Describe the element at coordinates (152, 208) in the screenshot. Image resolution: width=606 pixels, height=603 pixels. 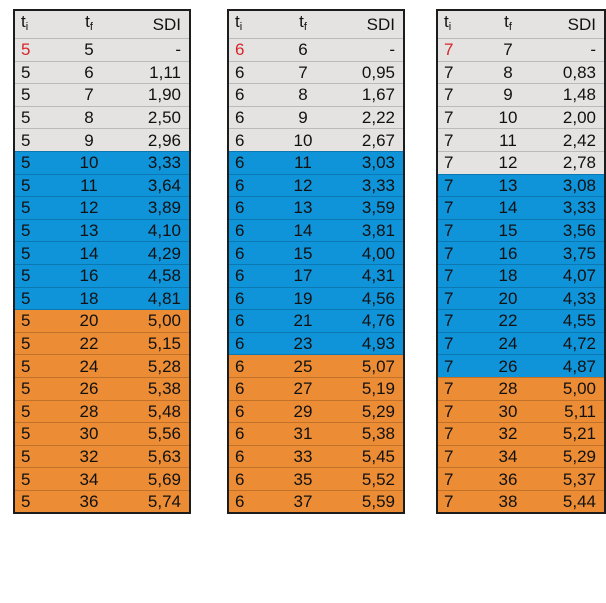
I see `cell-sdi: 3,89` at that location.